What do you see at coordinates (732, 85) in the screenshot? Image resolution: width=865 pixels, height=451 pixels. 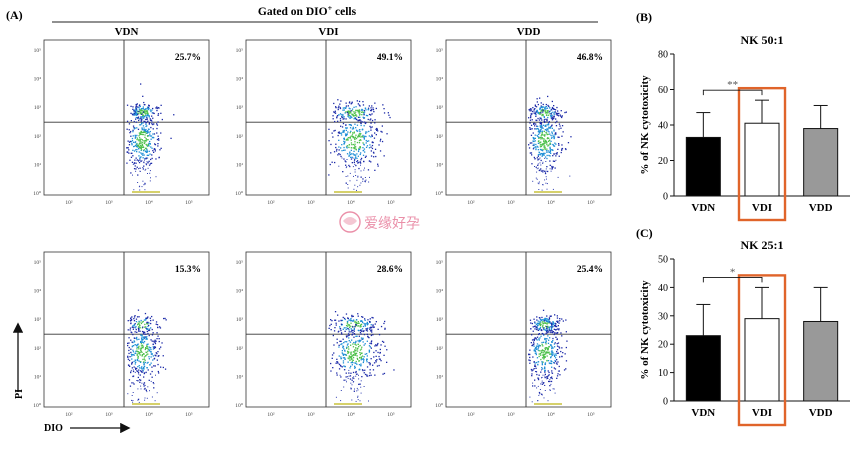 I see `significance-label: **` at bounding box center [732, 85].